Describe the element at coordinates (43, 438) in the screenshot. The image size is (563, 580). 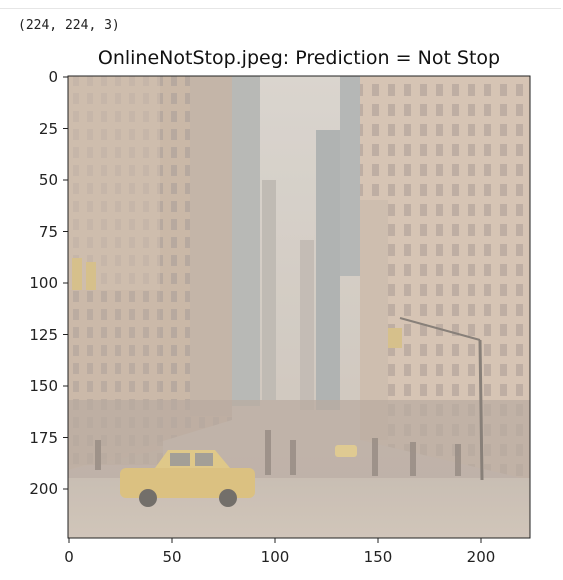
I see `y-tick-label: 175` at that location.